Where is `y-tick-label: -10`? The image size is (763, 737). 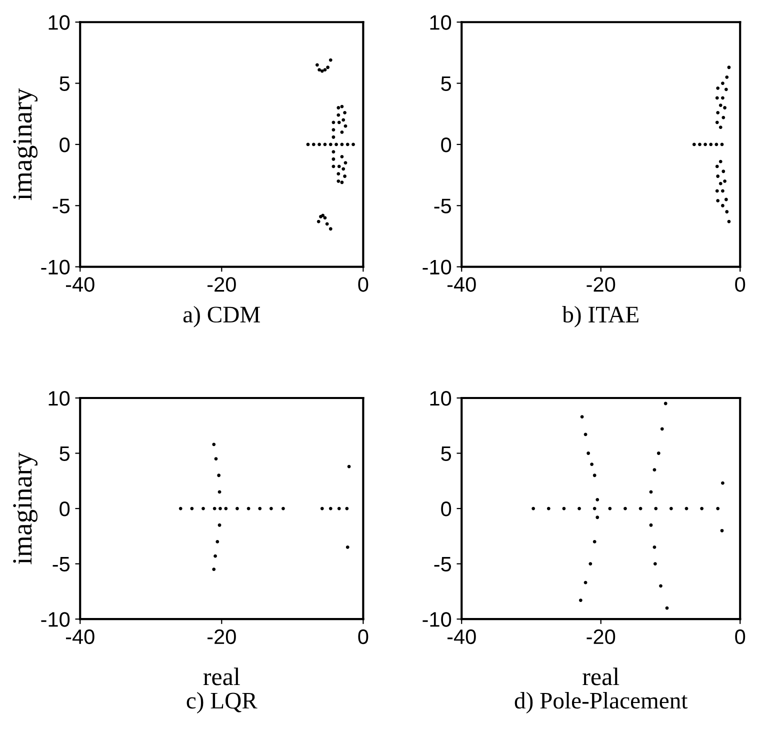
y-tick-label: -10 is located at coordinates (55, 267).